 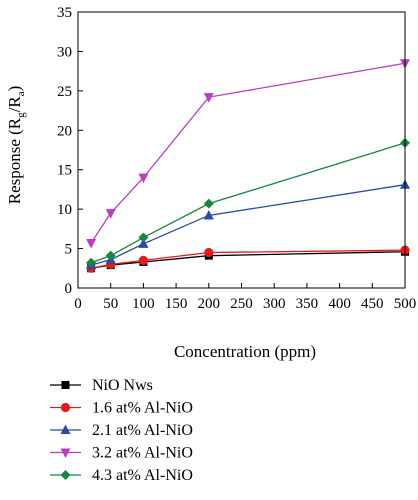 What do you see at coordinates (69, 250) in the screenshot?
I see `y-tick-label: 5` at bounding box center [69, 250].